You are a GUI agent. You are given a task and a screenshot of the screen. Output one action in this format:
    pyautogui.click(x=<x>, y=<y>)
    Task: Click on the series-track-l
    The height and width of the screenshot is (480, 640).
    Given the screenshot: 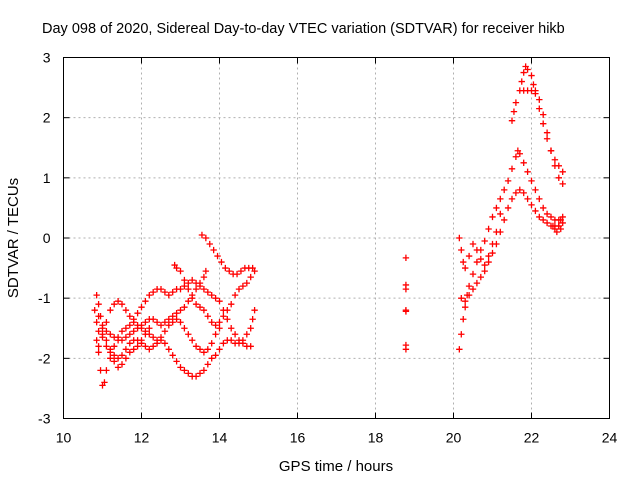 What is the action you would take?
    pyautogui.click(x=537, y=119)
    